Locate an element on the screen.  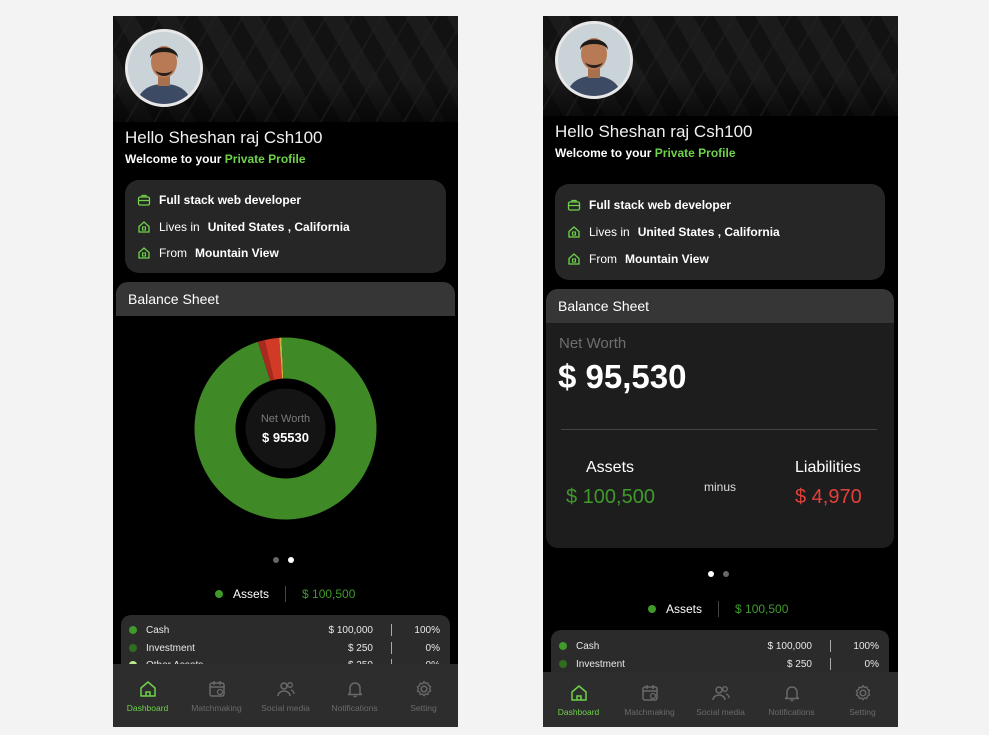
net-worth-donut: Net Worth $ 95530 is located at coordinates (285, 428).